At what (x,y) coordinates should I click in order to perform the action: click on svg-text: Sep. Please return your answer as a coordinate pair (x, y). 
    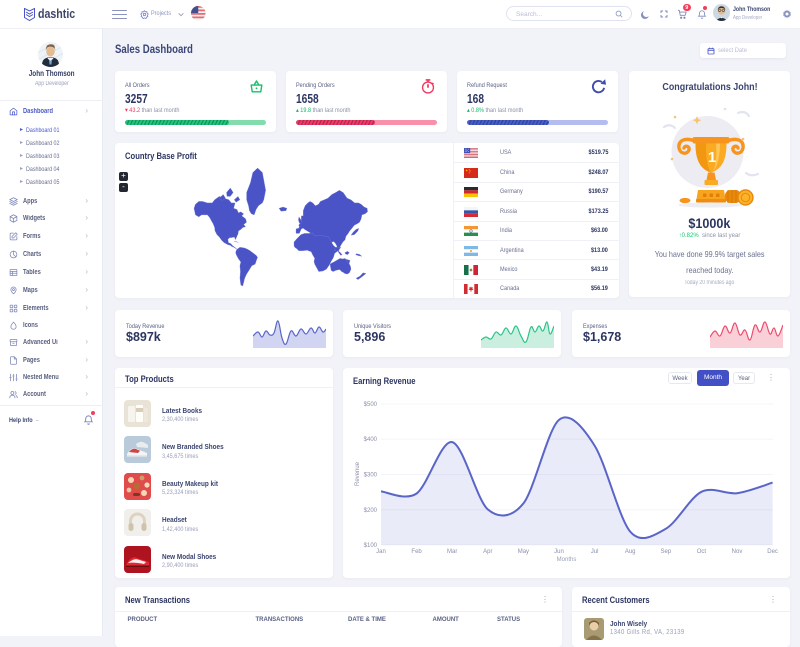
    Looking at the image, I should click on (665, 552).